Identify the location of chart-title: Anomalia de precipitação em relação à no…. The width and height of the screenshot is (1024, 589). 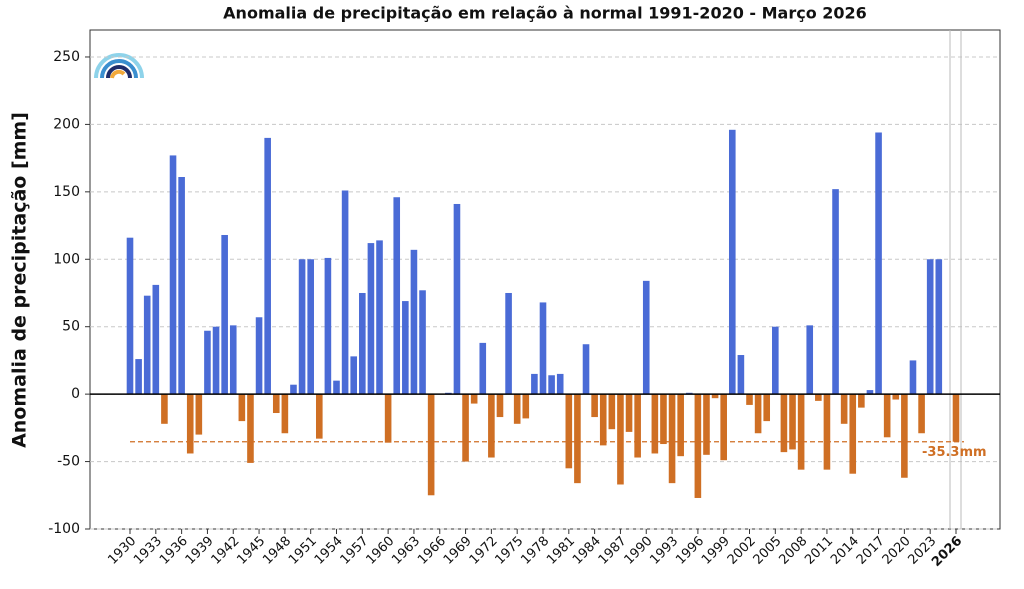
(545, 13).